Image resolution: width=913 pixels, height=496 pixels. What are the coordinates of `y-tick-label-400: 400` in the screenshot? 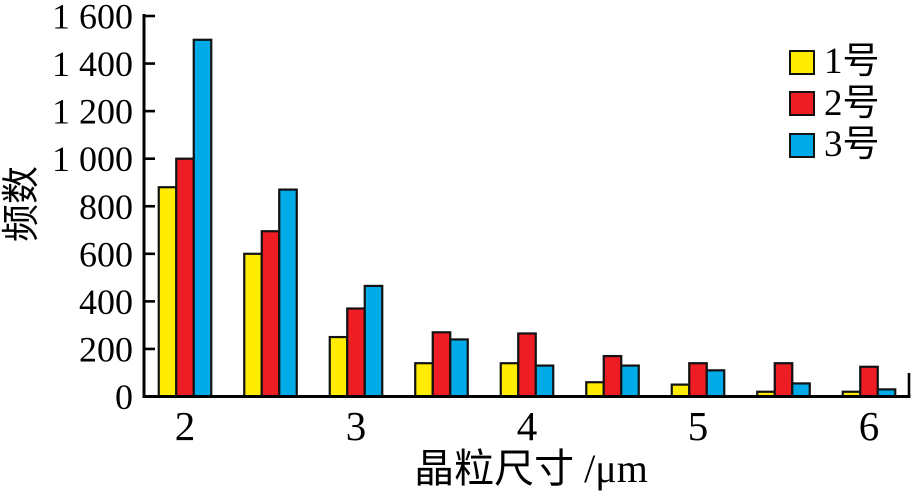 It's located at (106, 302).